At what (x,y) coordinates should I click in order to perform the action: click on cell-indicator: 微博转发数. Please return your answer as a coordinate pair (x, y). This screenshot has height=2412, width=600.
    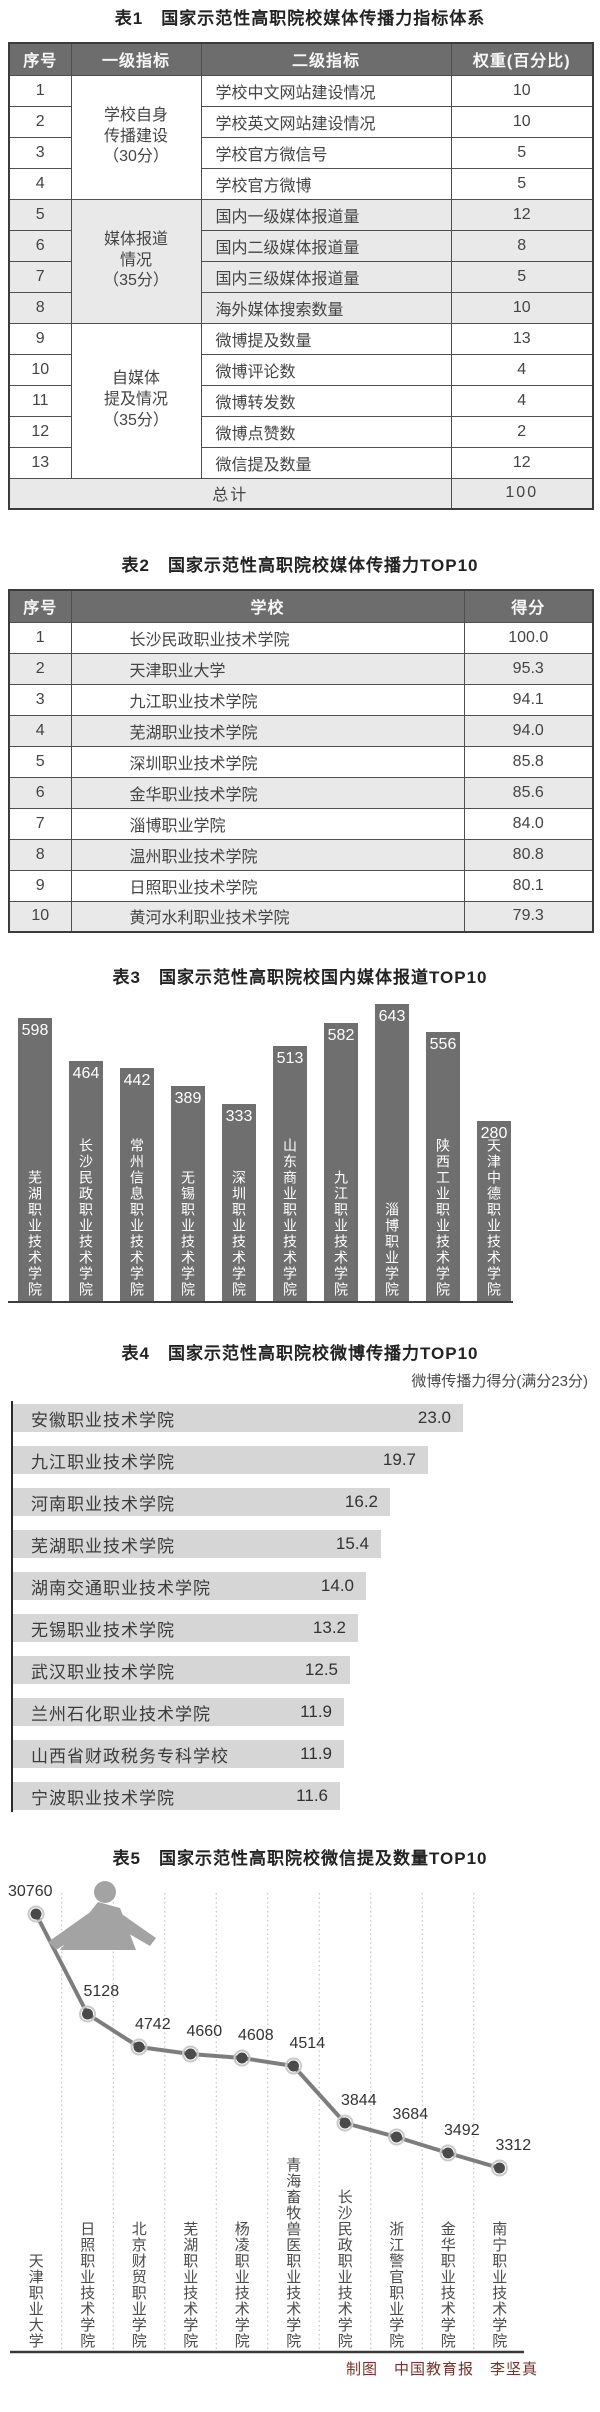
    Looking at the image, I should click on (326, 400).